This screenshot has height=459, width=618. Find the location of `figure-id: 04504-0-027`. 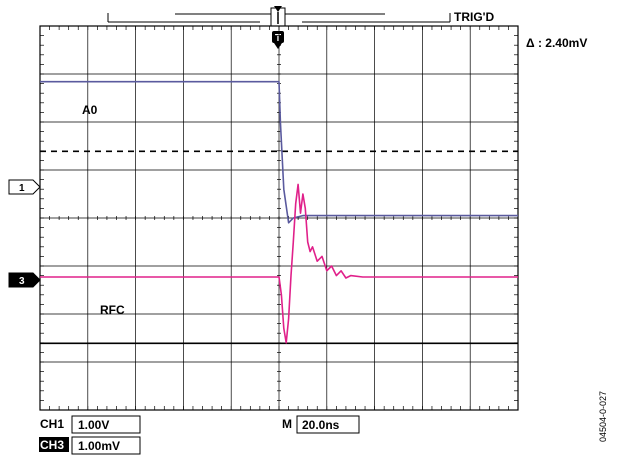

figure-id: 04504-0-027 is located at coordinates (604, 410).